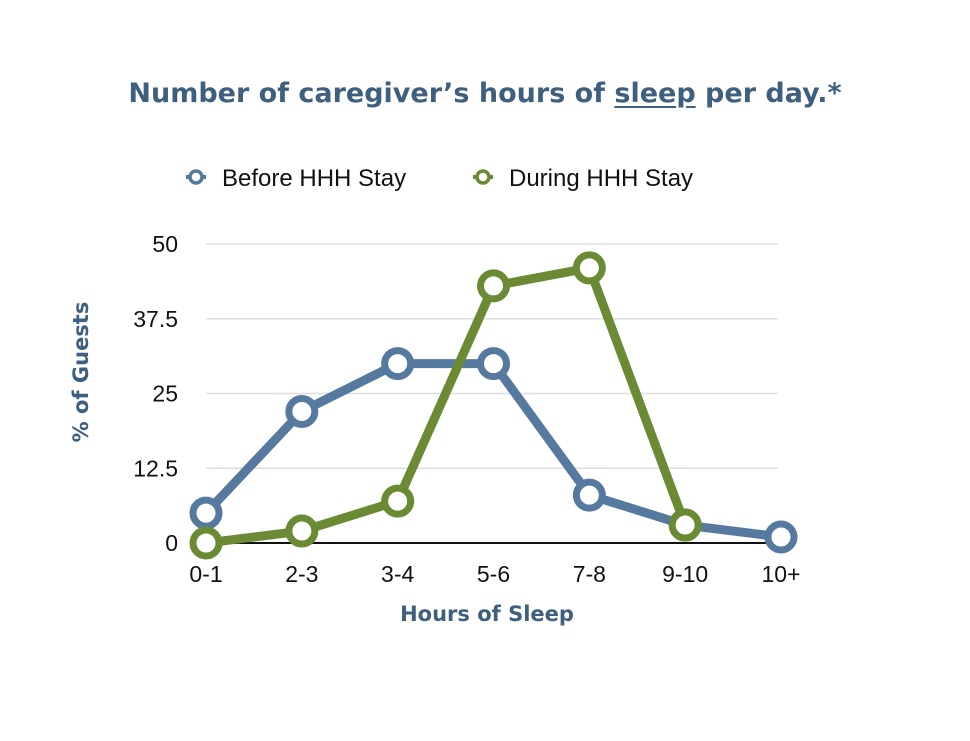 This screenshot has height=741, width=970. I want to click on legend: Before HHH Stay During HHH Stay, so click(439, 178).